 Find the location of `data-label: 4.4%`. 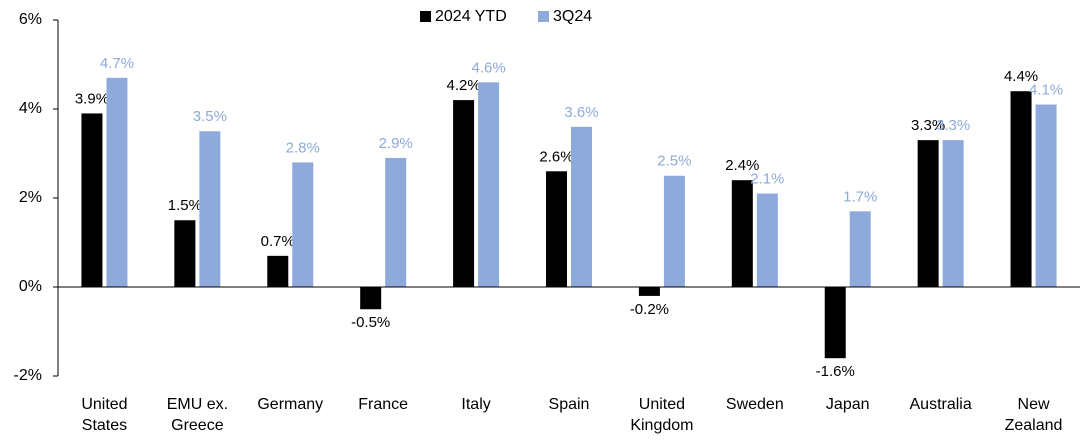

data-label: 4.4% is located at coordinates (1021, 76).